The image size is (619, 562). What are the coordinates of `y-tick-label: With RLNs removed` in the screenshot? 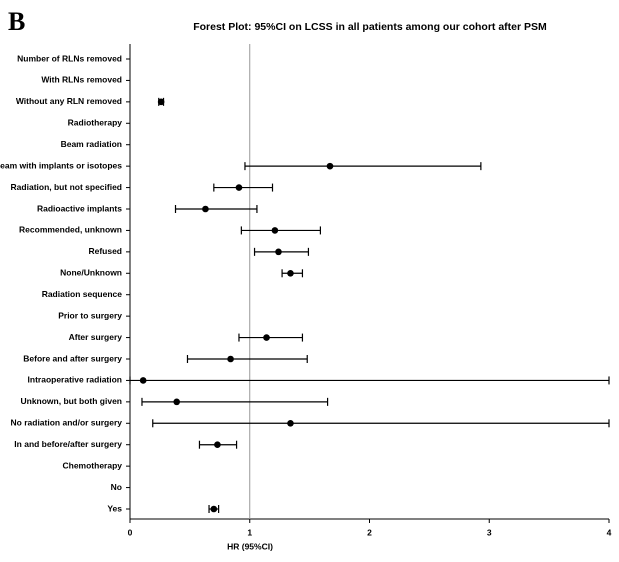 It's located at (81, 80).